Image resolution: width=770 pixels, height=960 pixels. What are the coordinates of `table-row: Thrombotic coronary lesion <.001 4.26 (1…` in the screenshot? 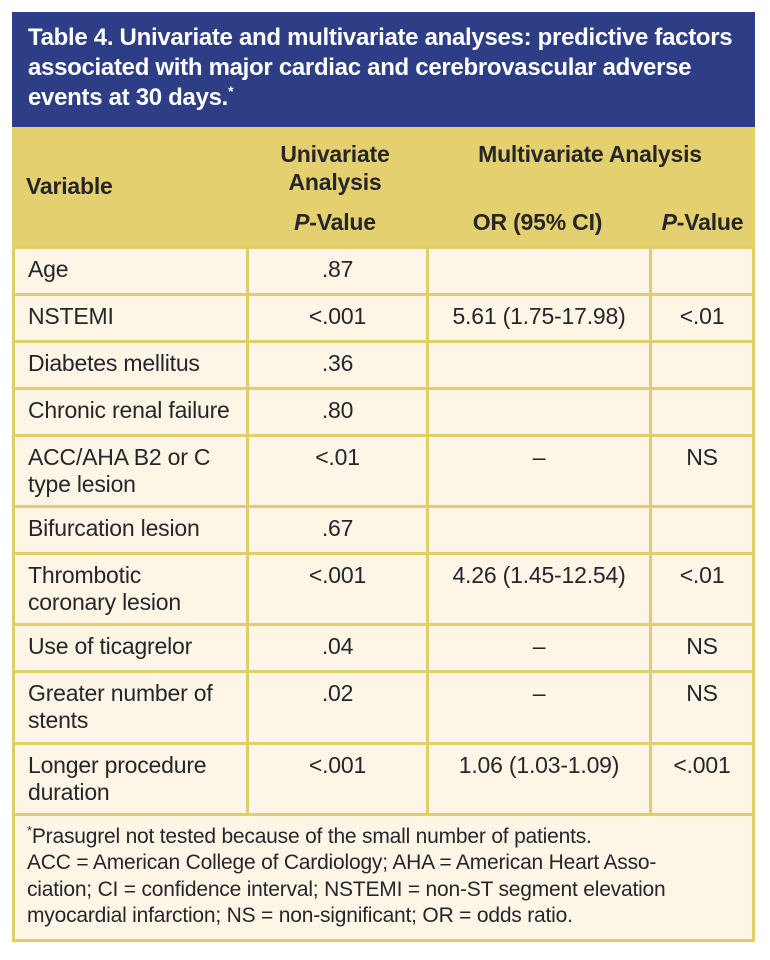 It's located at (383, 588).